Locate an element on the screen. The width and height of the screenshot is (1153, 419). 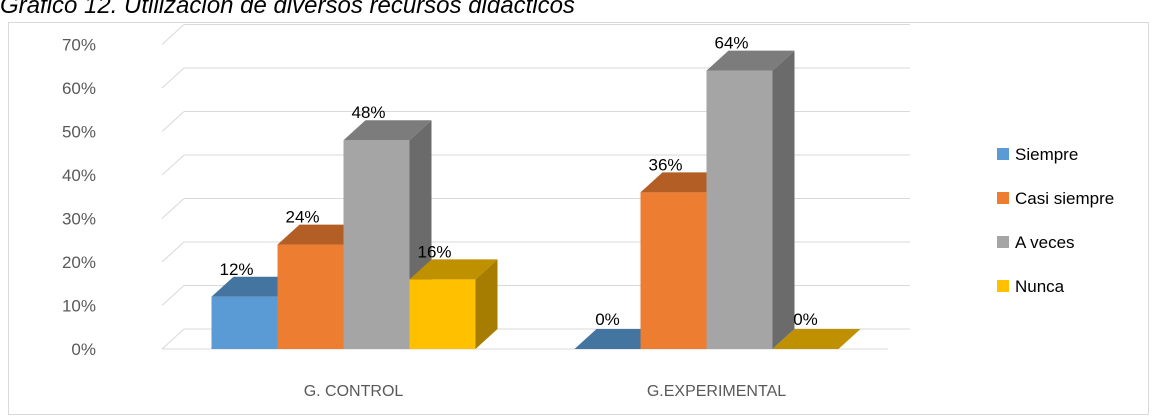
data-label: 48% is located at coordinates (368, 112).